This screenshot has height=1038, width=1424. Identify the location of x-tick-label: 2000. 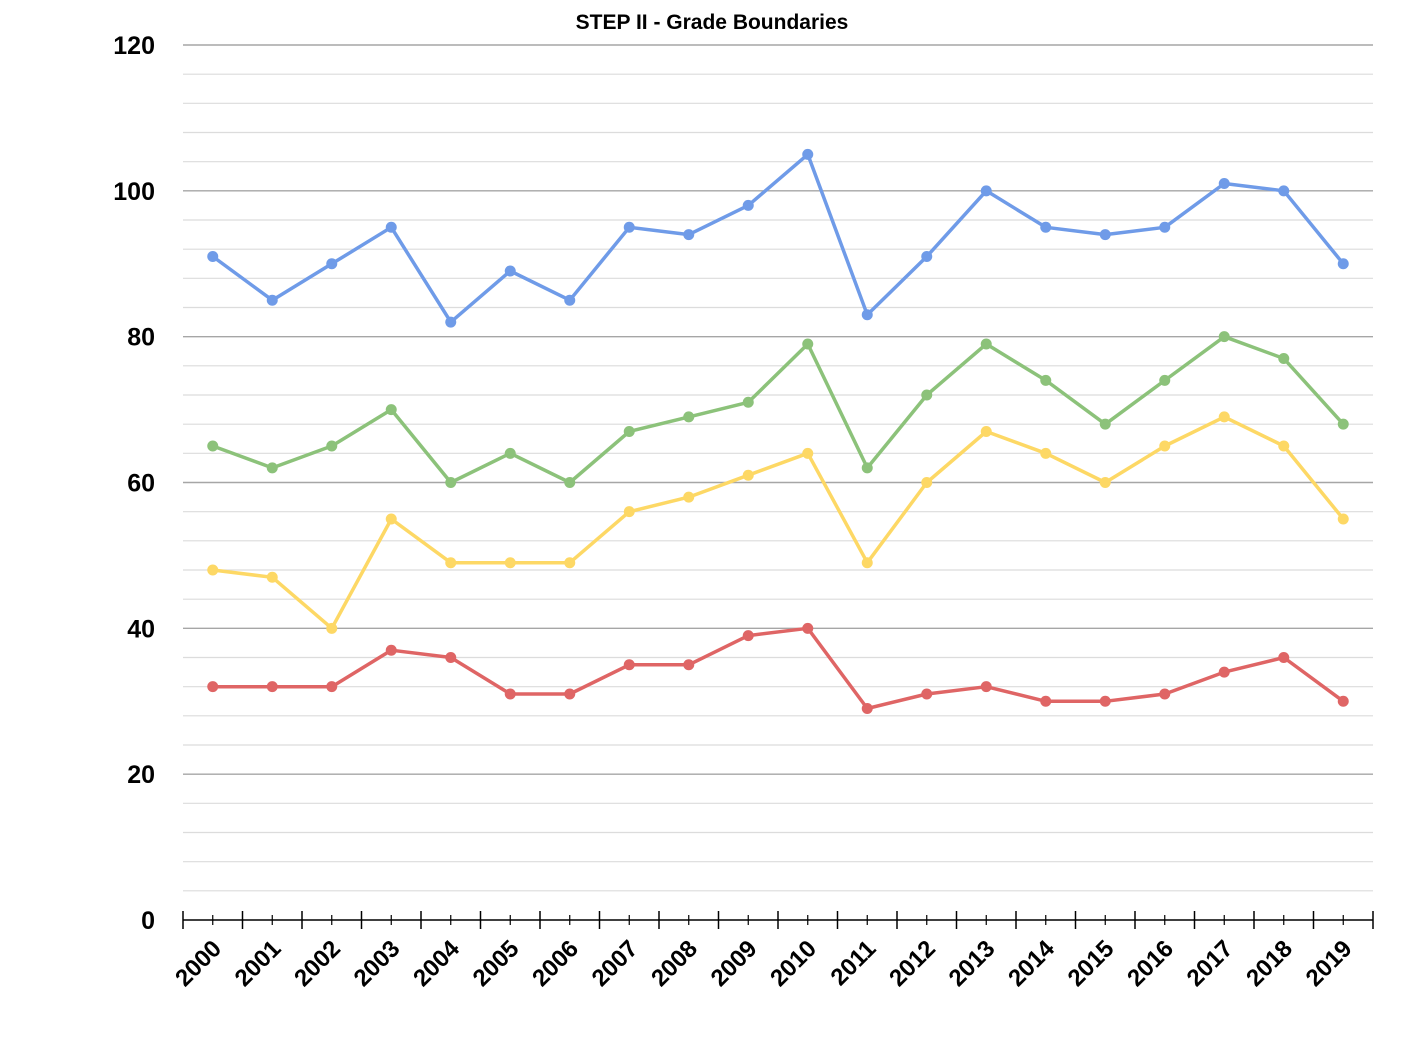
(198, 963).